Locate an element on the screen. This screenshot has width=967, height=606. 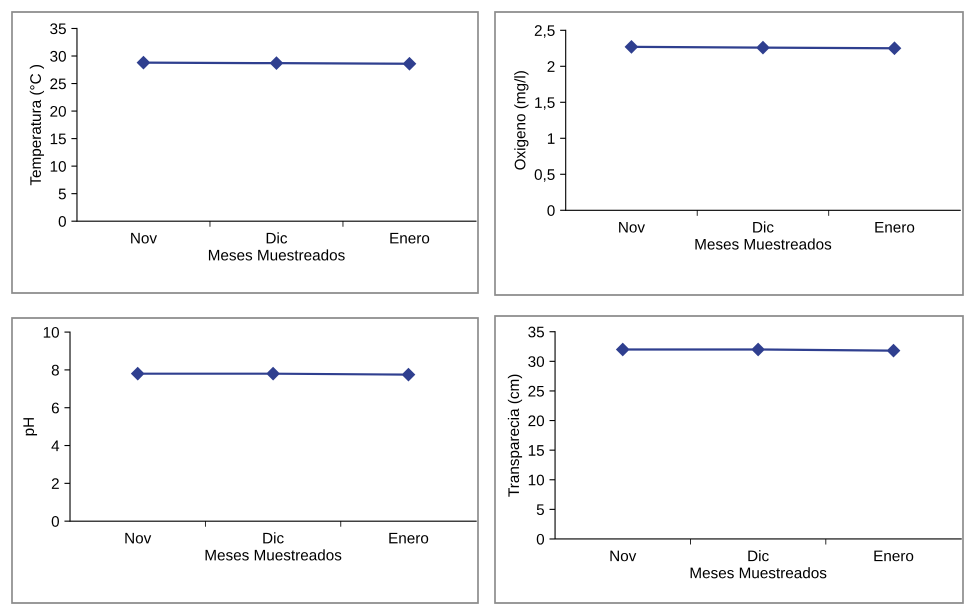
y-axis-title: Transparecia (cm) is located at coordinates (515, 435).